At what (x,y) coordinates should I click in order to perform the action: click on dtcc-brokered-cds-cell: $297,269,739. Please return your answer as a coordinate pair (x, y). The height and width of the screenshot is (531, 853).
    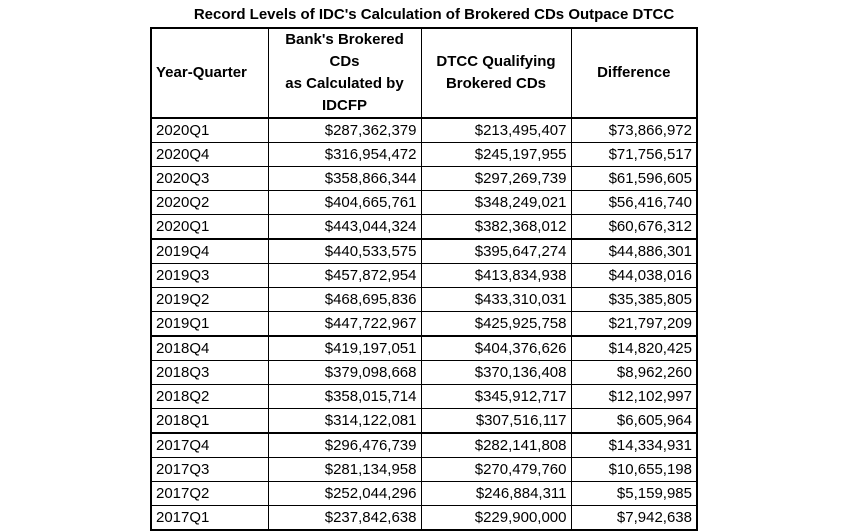
    Looking at the image, I should click on (495, 178).